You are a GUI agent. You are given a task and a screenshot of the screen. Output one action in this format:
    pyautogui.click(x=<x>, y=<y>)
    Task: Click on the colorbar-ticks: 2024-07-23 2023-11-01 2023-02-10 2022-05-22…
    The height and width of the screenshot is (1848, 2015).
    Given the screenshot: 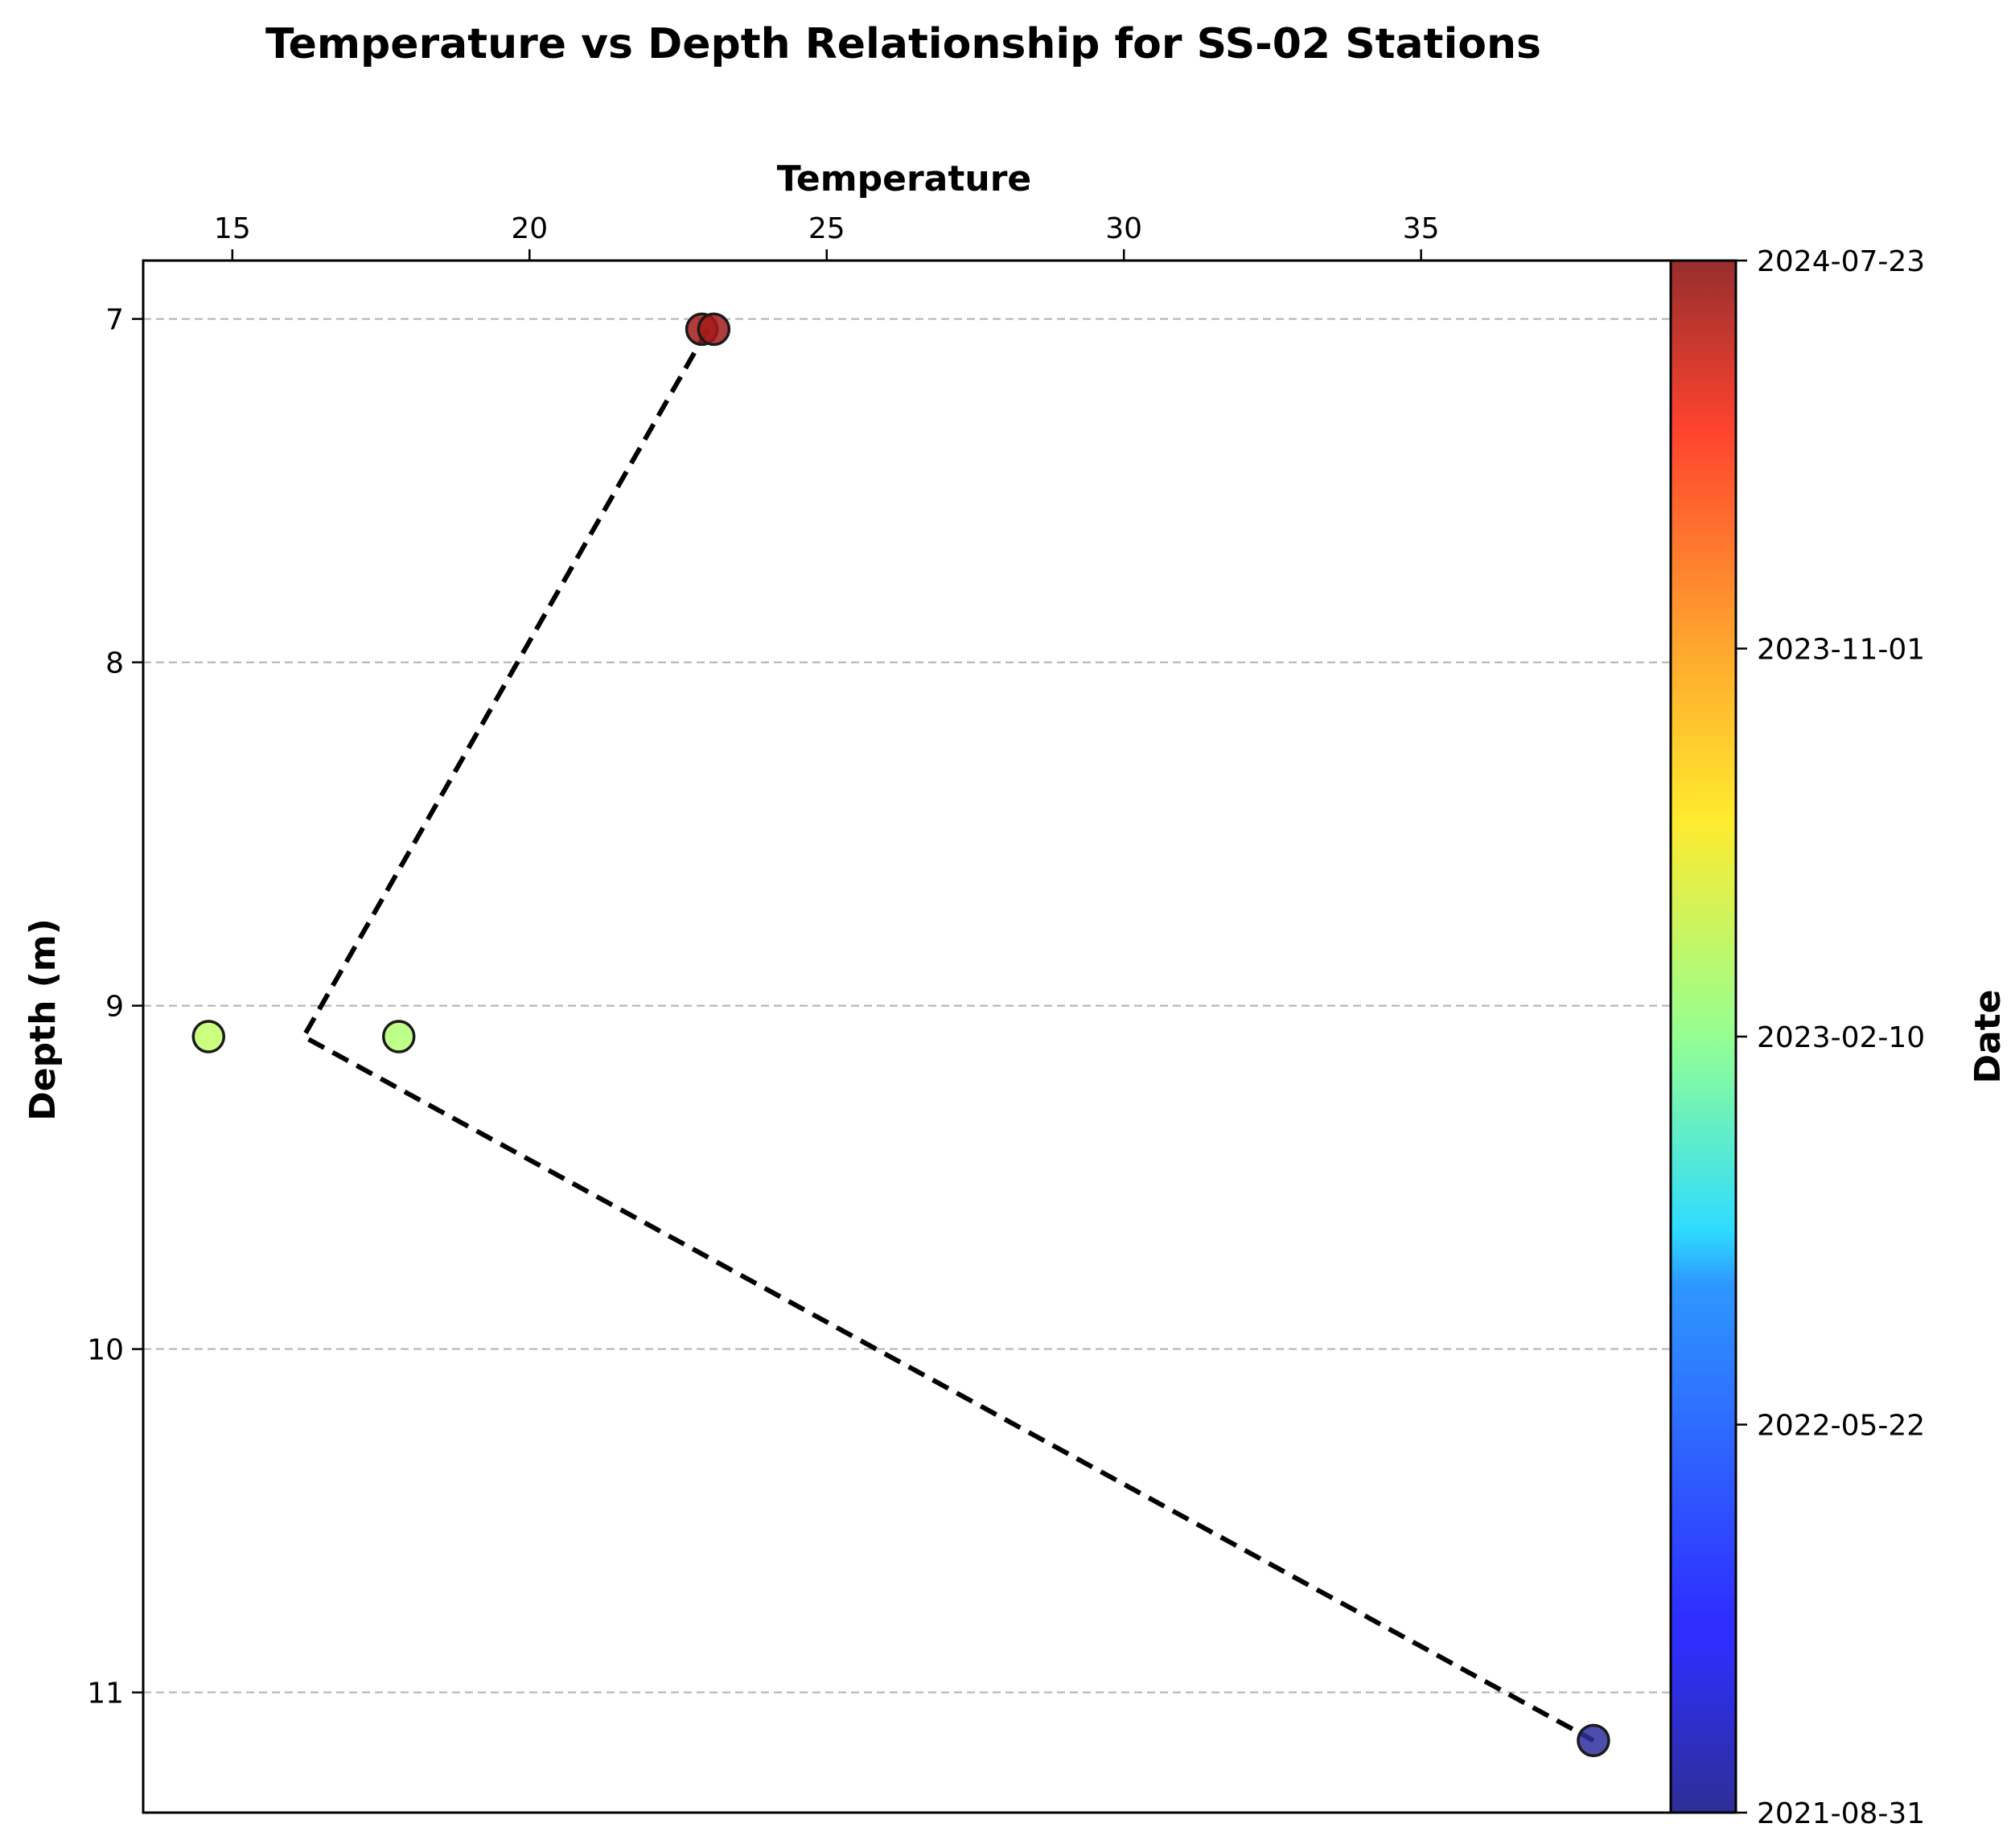 What is the action you would take?
    pyautogui.click(x=1830, y=1037)
    